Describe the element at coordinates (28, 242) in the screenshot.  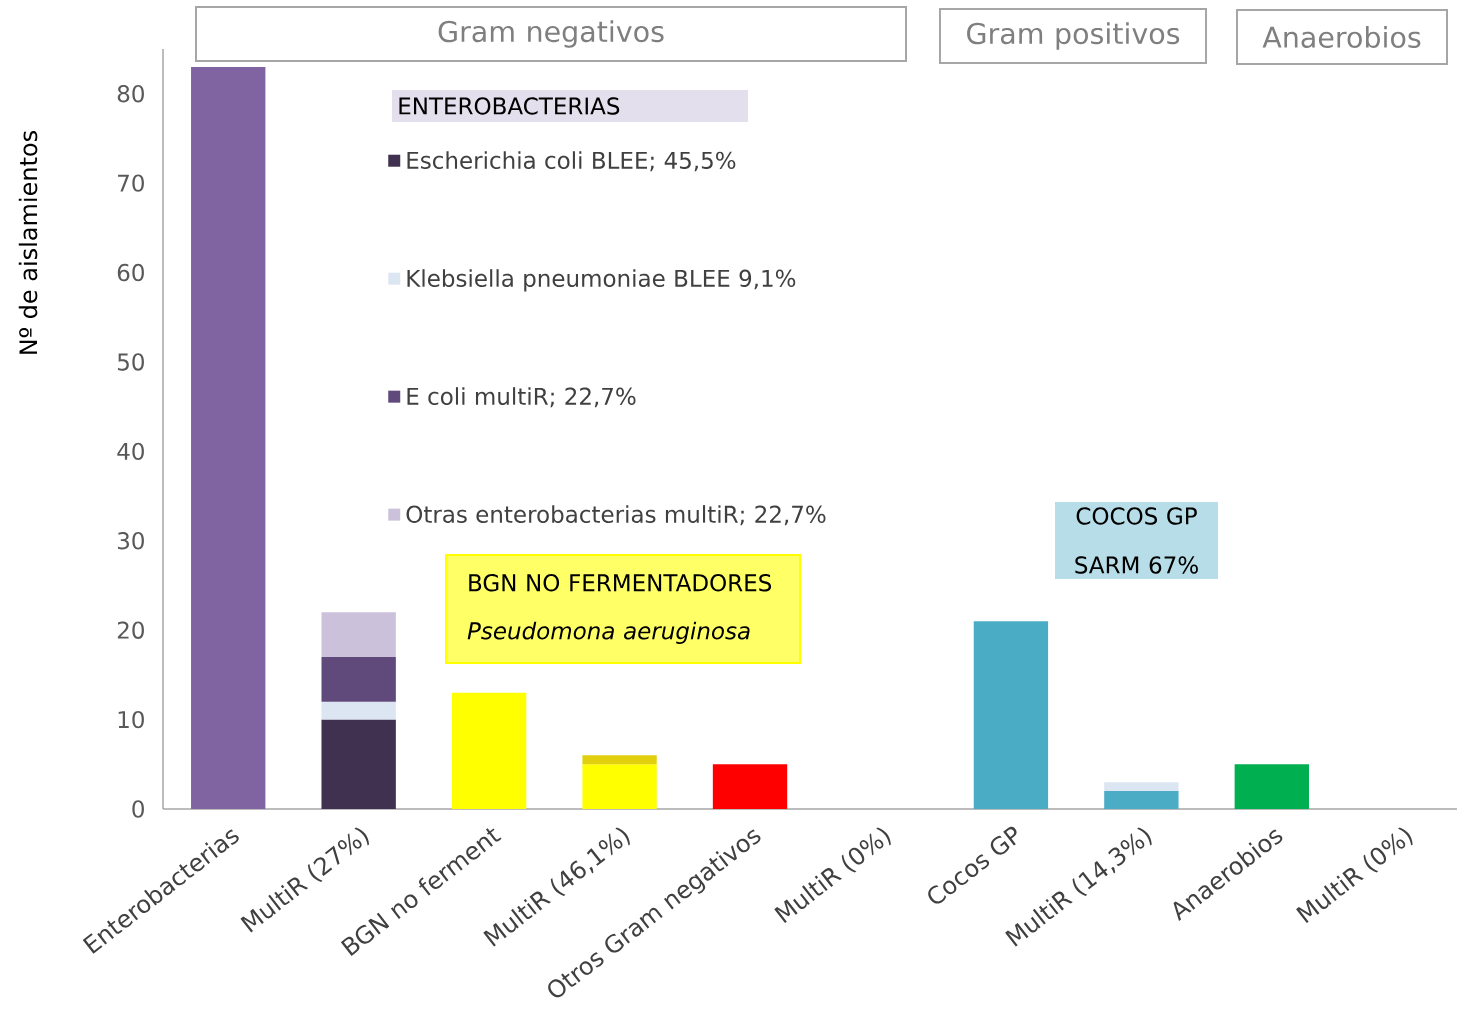
I see `y-axis-title: Nº de aislamientos` at that location.